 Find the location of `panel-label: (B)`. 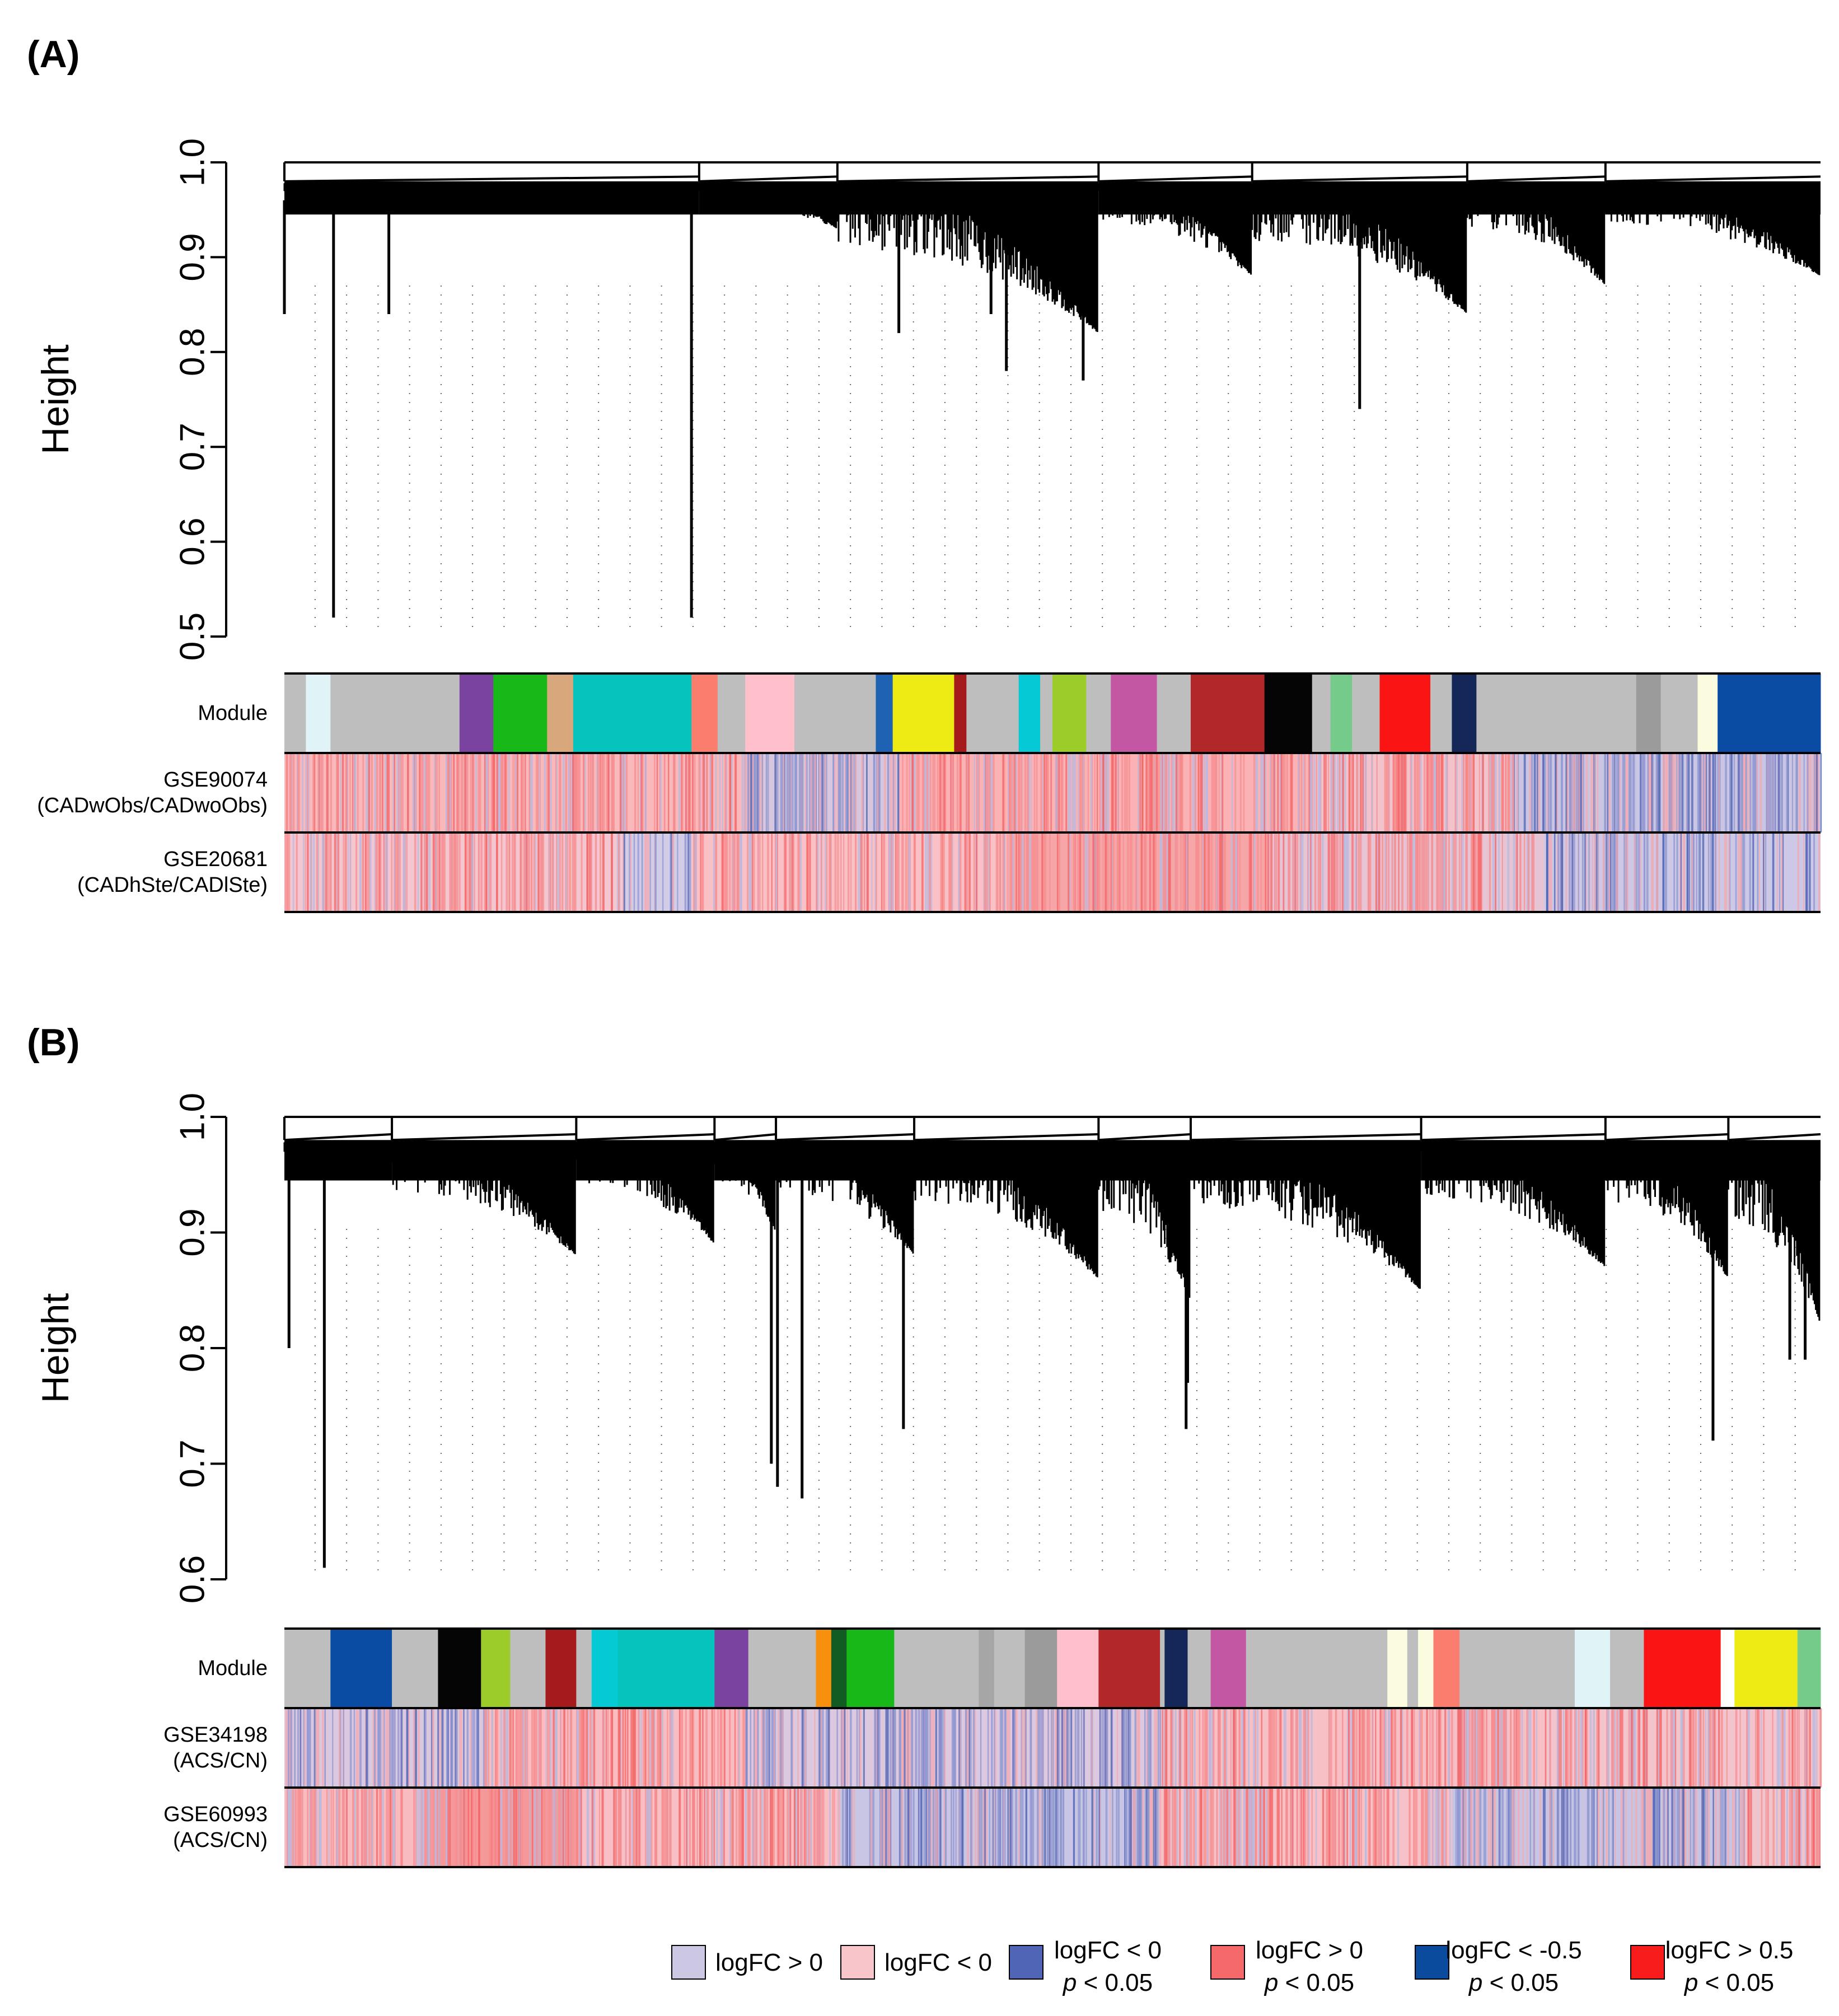

panel-label: (B) is located at coordinates (53, 1042).